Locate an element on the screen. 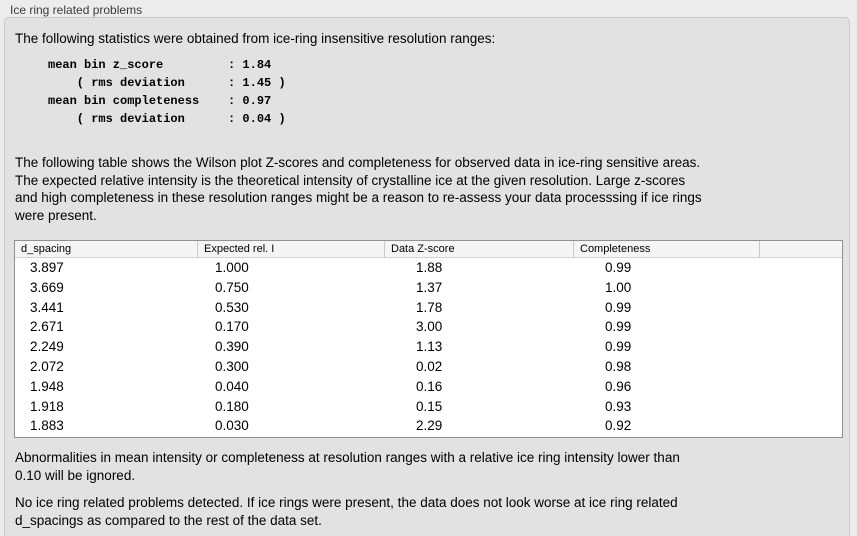  table-cell: 0.92 is located at coordinates (618, 426).